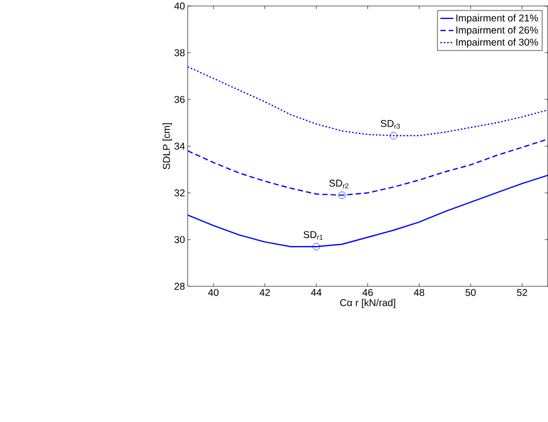 Image resolution: width=548 pixels, height=422 pixels. I want to click on x-tick-label: 46, so click(367, 292).